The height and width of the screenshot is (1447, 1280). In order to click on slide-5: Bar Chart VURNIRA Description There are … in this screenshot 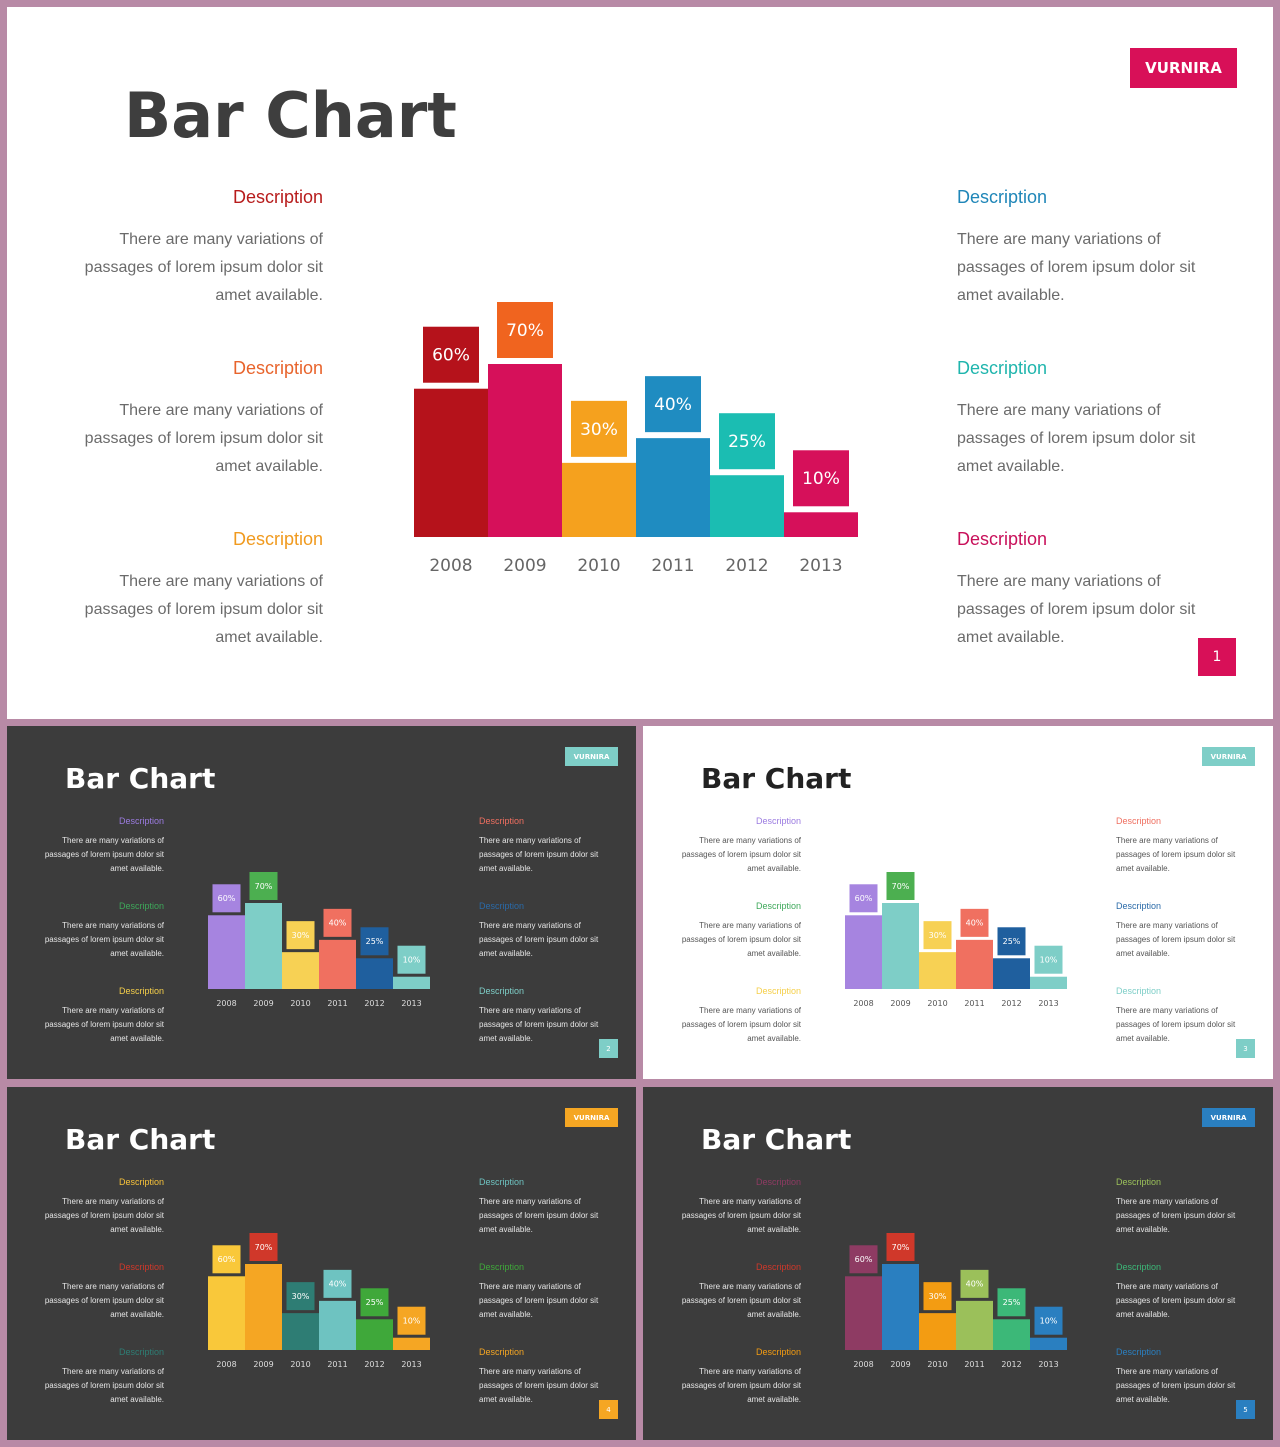, I will do `click(958, 1263)`.